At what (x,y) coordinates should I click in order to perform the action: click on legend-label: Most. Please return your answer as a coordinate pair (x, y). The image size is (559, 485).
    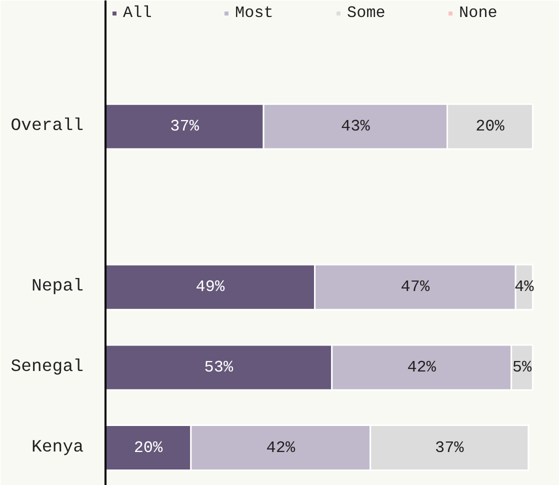
    Looking at the image, I should click on (254, 13).